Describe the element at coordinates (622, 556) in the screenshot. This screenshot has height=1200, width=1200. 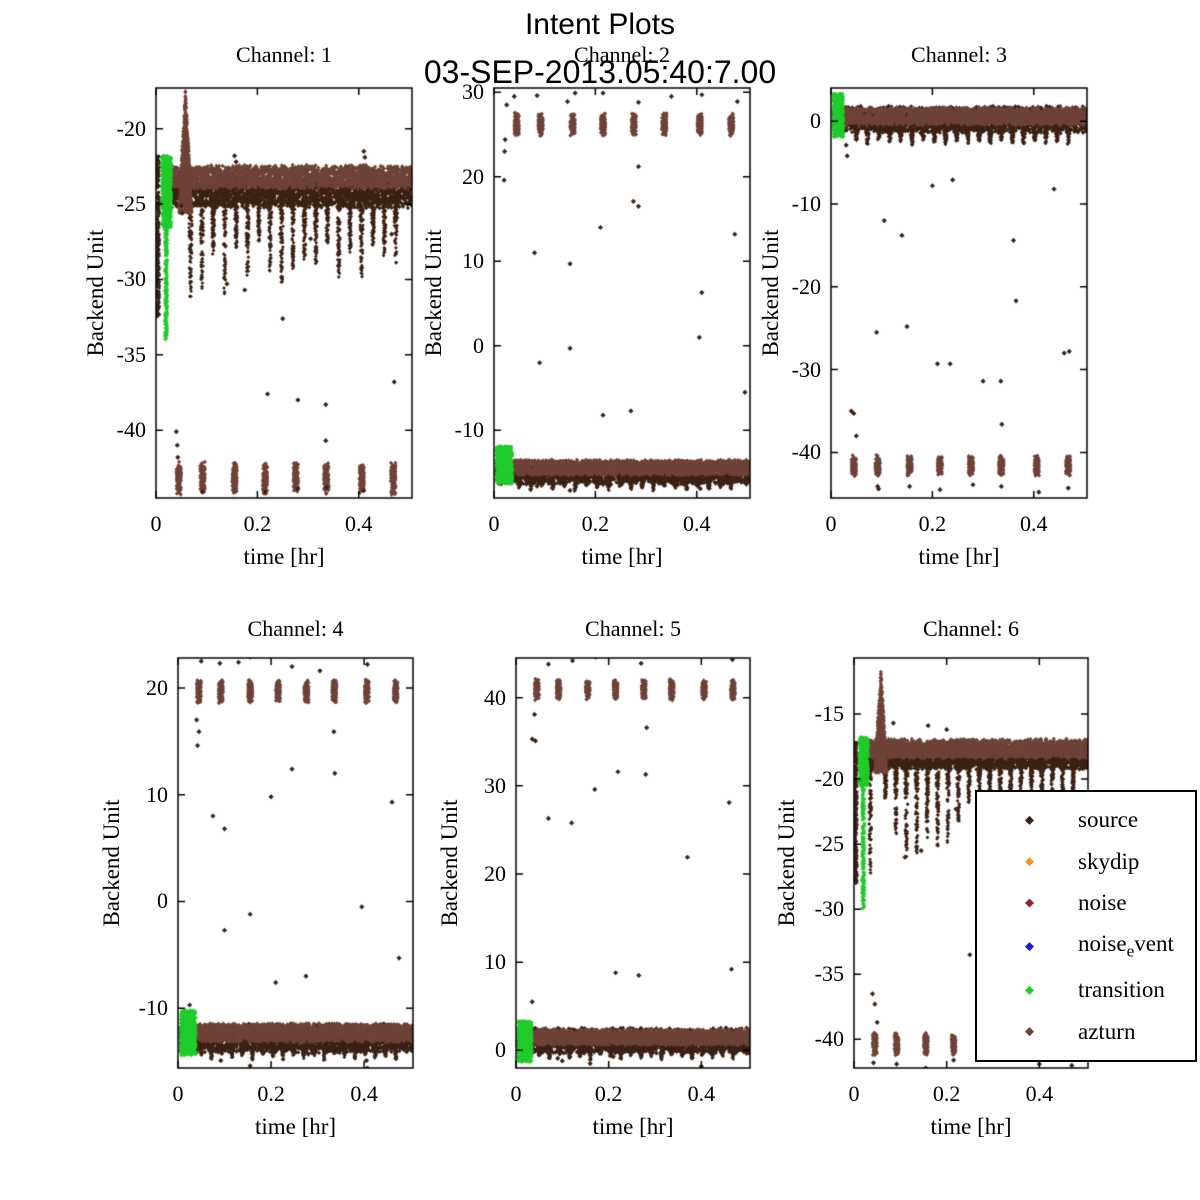
I see `x-axis-label-channel-2: time [hr]` at that location.